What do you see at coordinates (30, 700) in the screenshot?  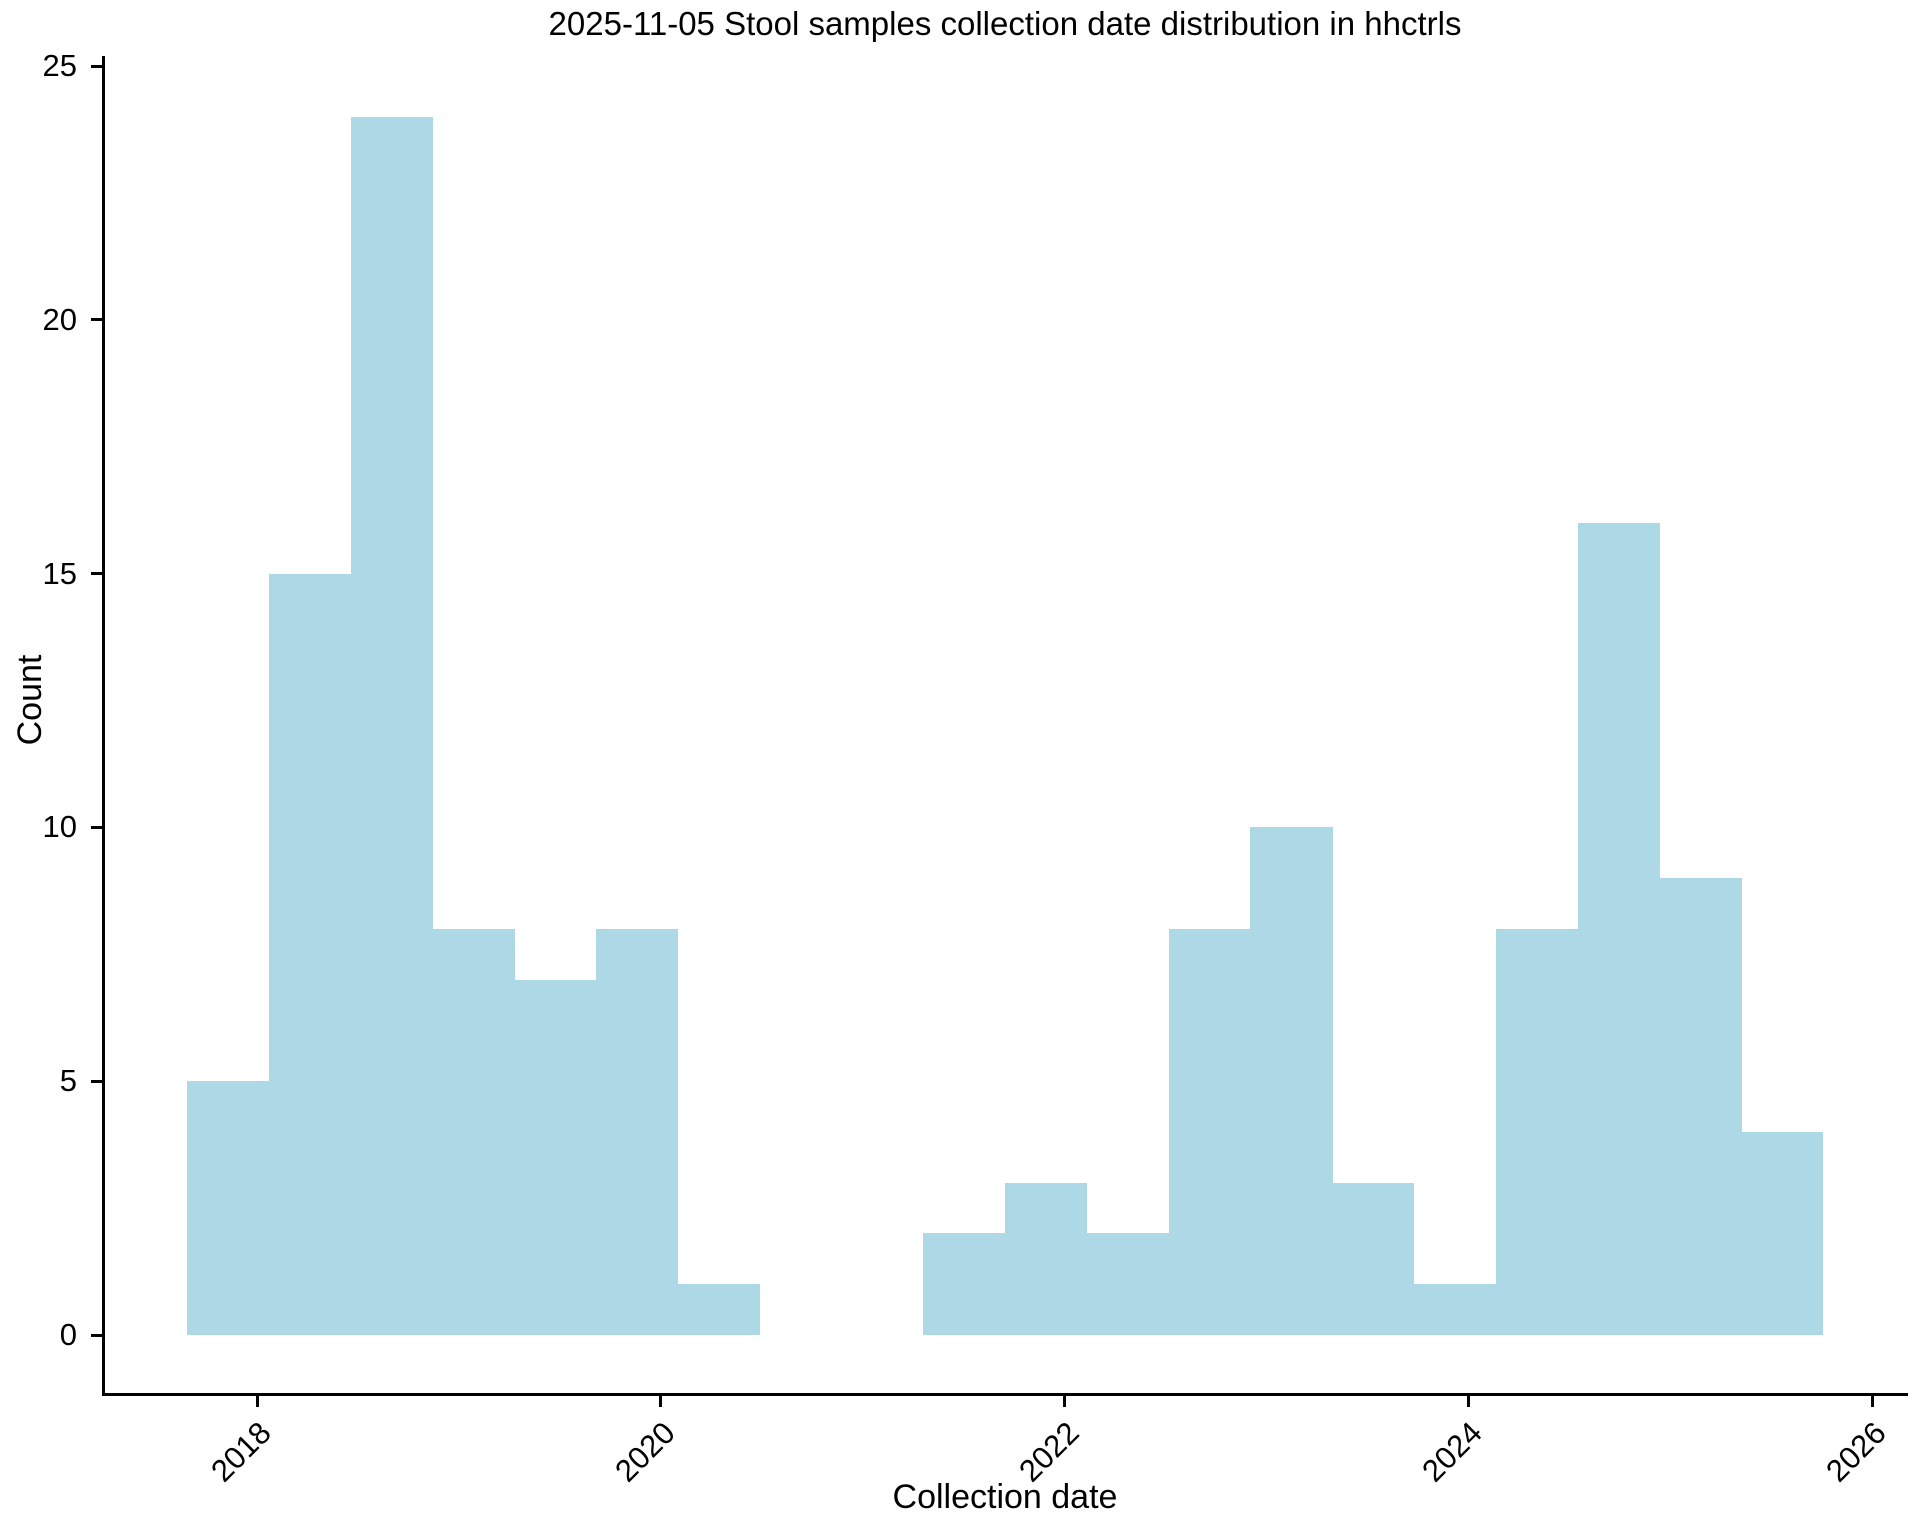 I see `y-axis-title: Count` at bounding box center [30, 700].